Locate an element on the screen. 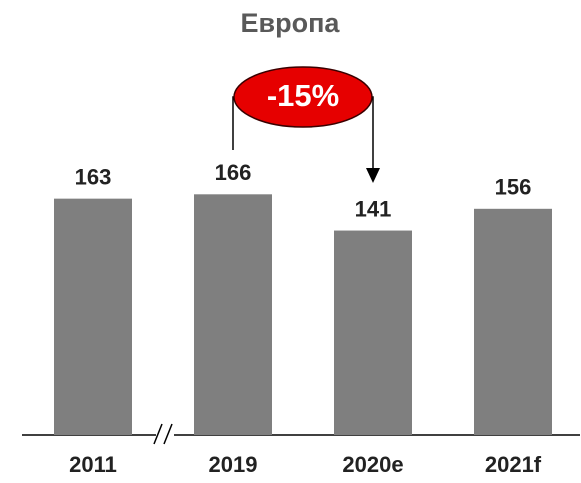 The height and width of the screenshot is (483, 581). x-tick-label: 2020e is located at coordinates (372, 464).